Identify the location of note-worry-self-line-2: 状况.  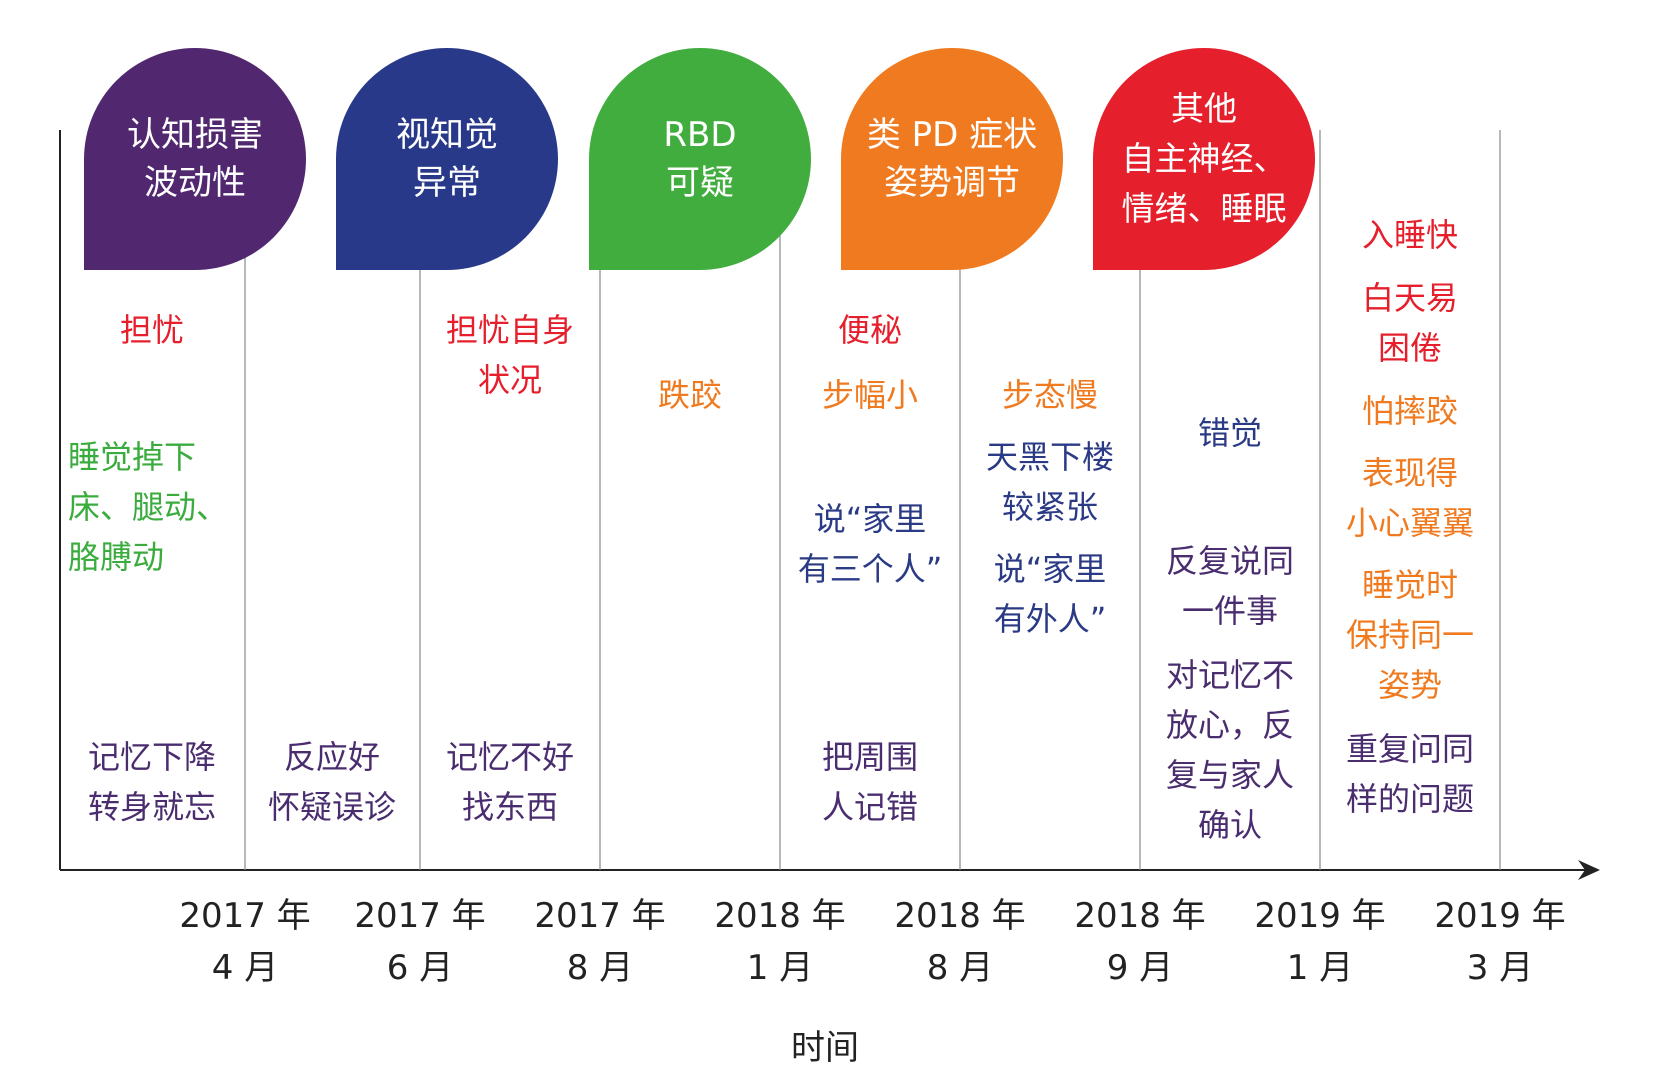
(509, 380).